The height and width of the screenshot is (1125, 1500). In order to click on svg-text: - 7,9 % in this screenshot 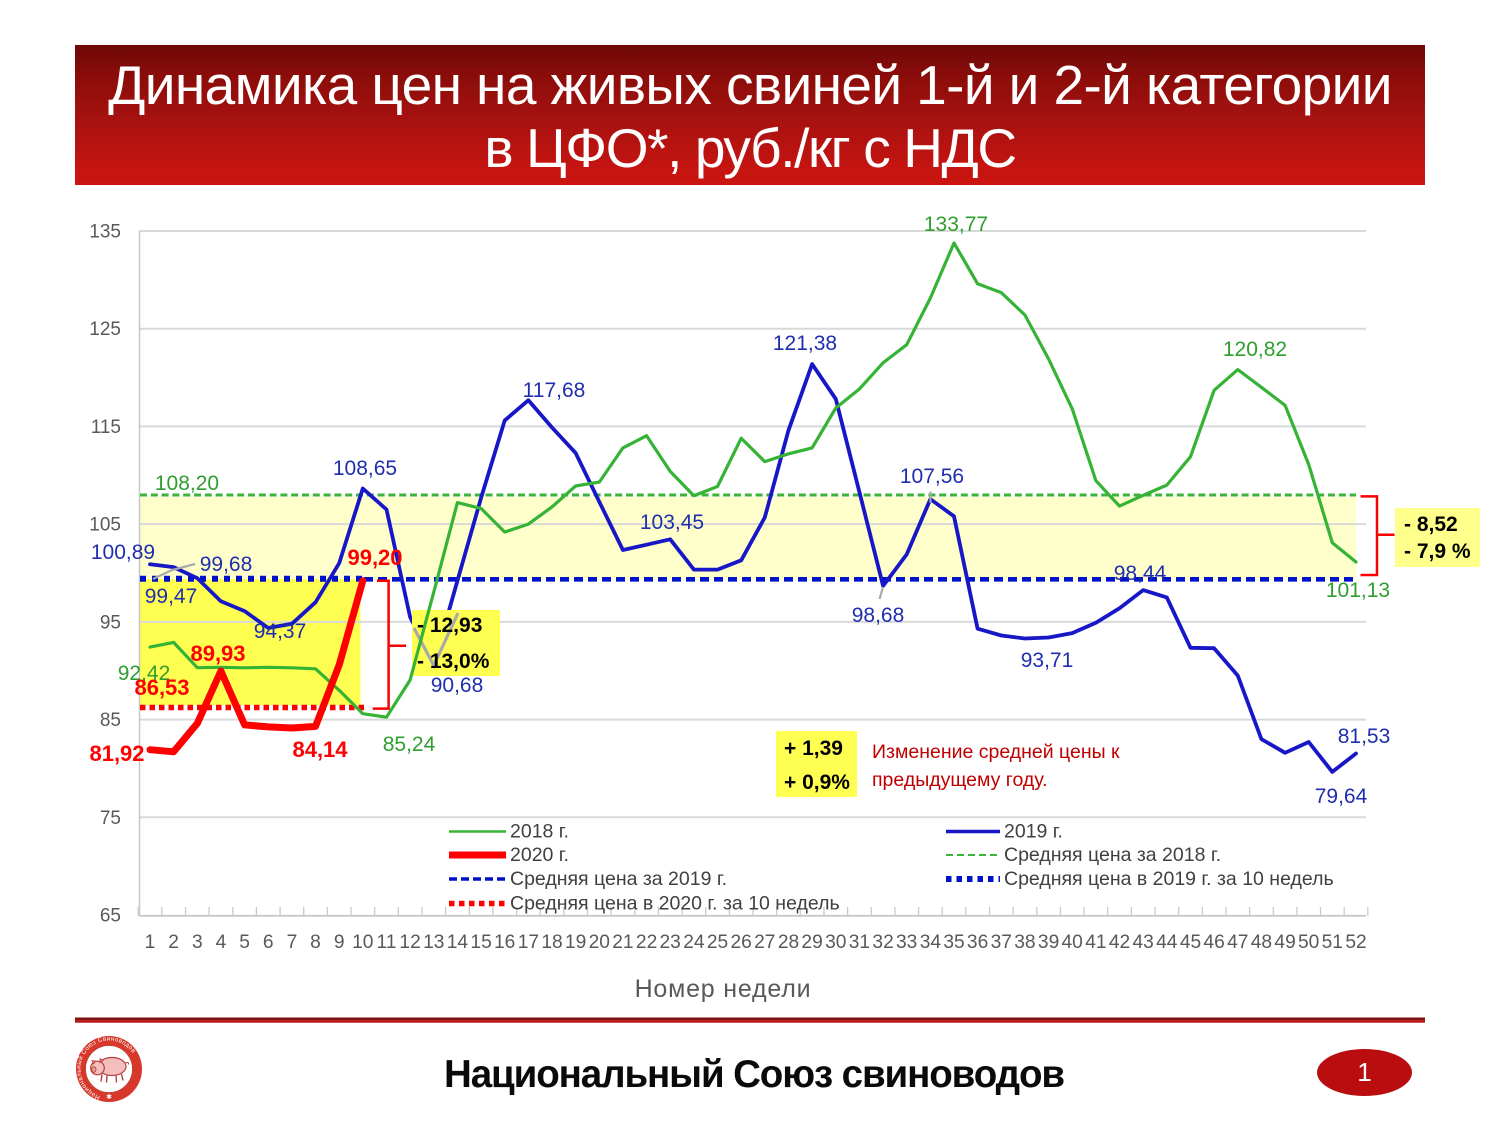, I will do `click(1437, 551)`.